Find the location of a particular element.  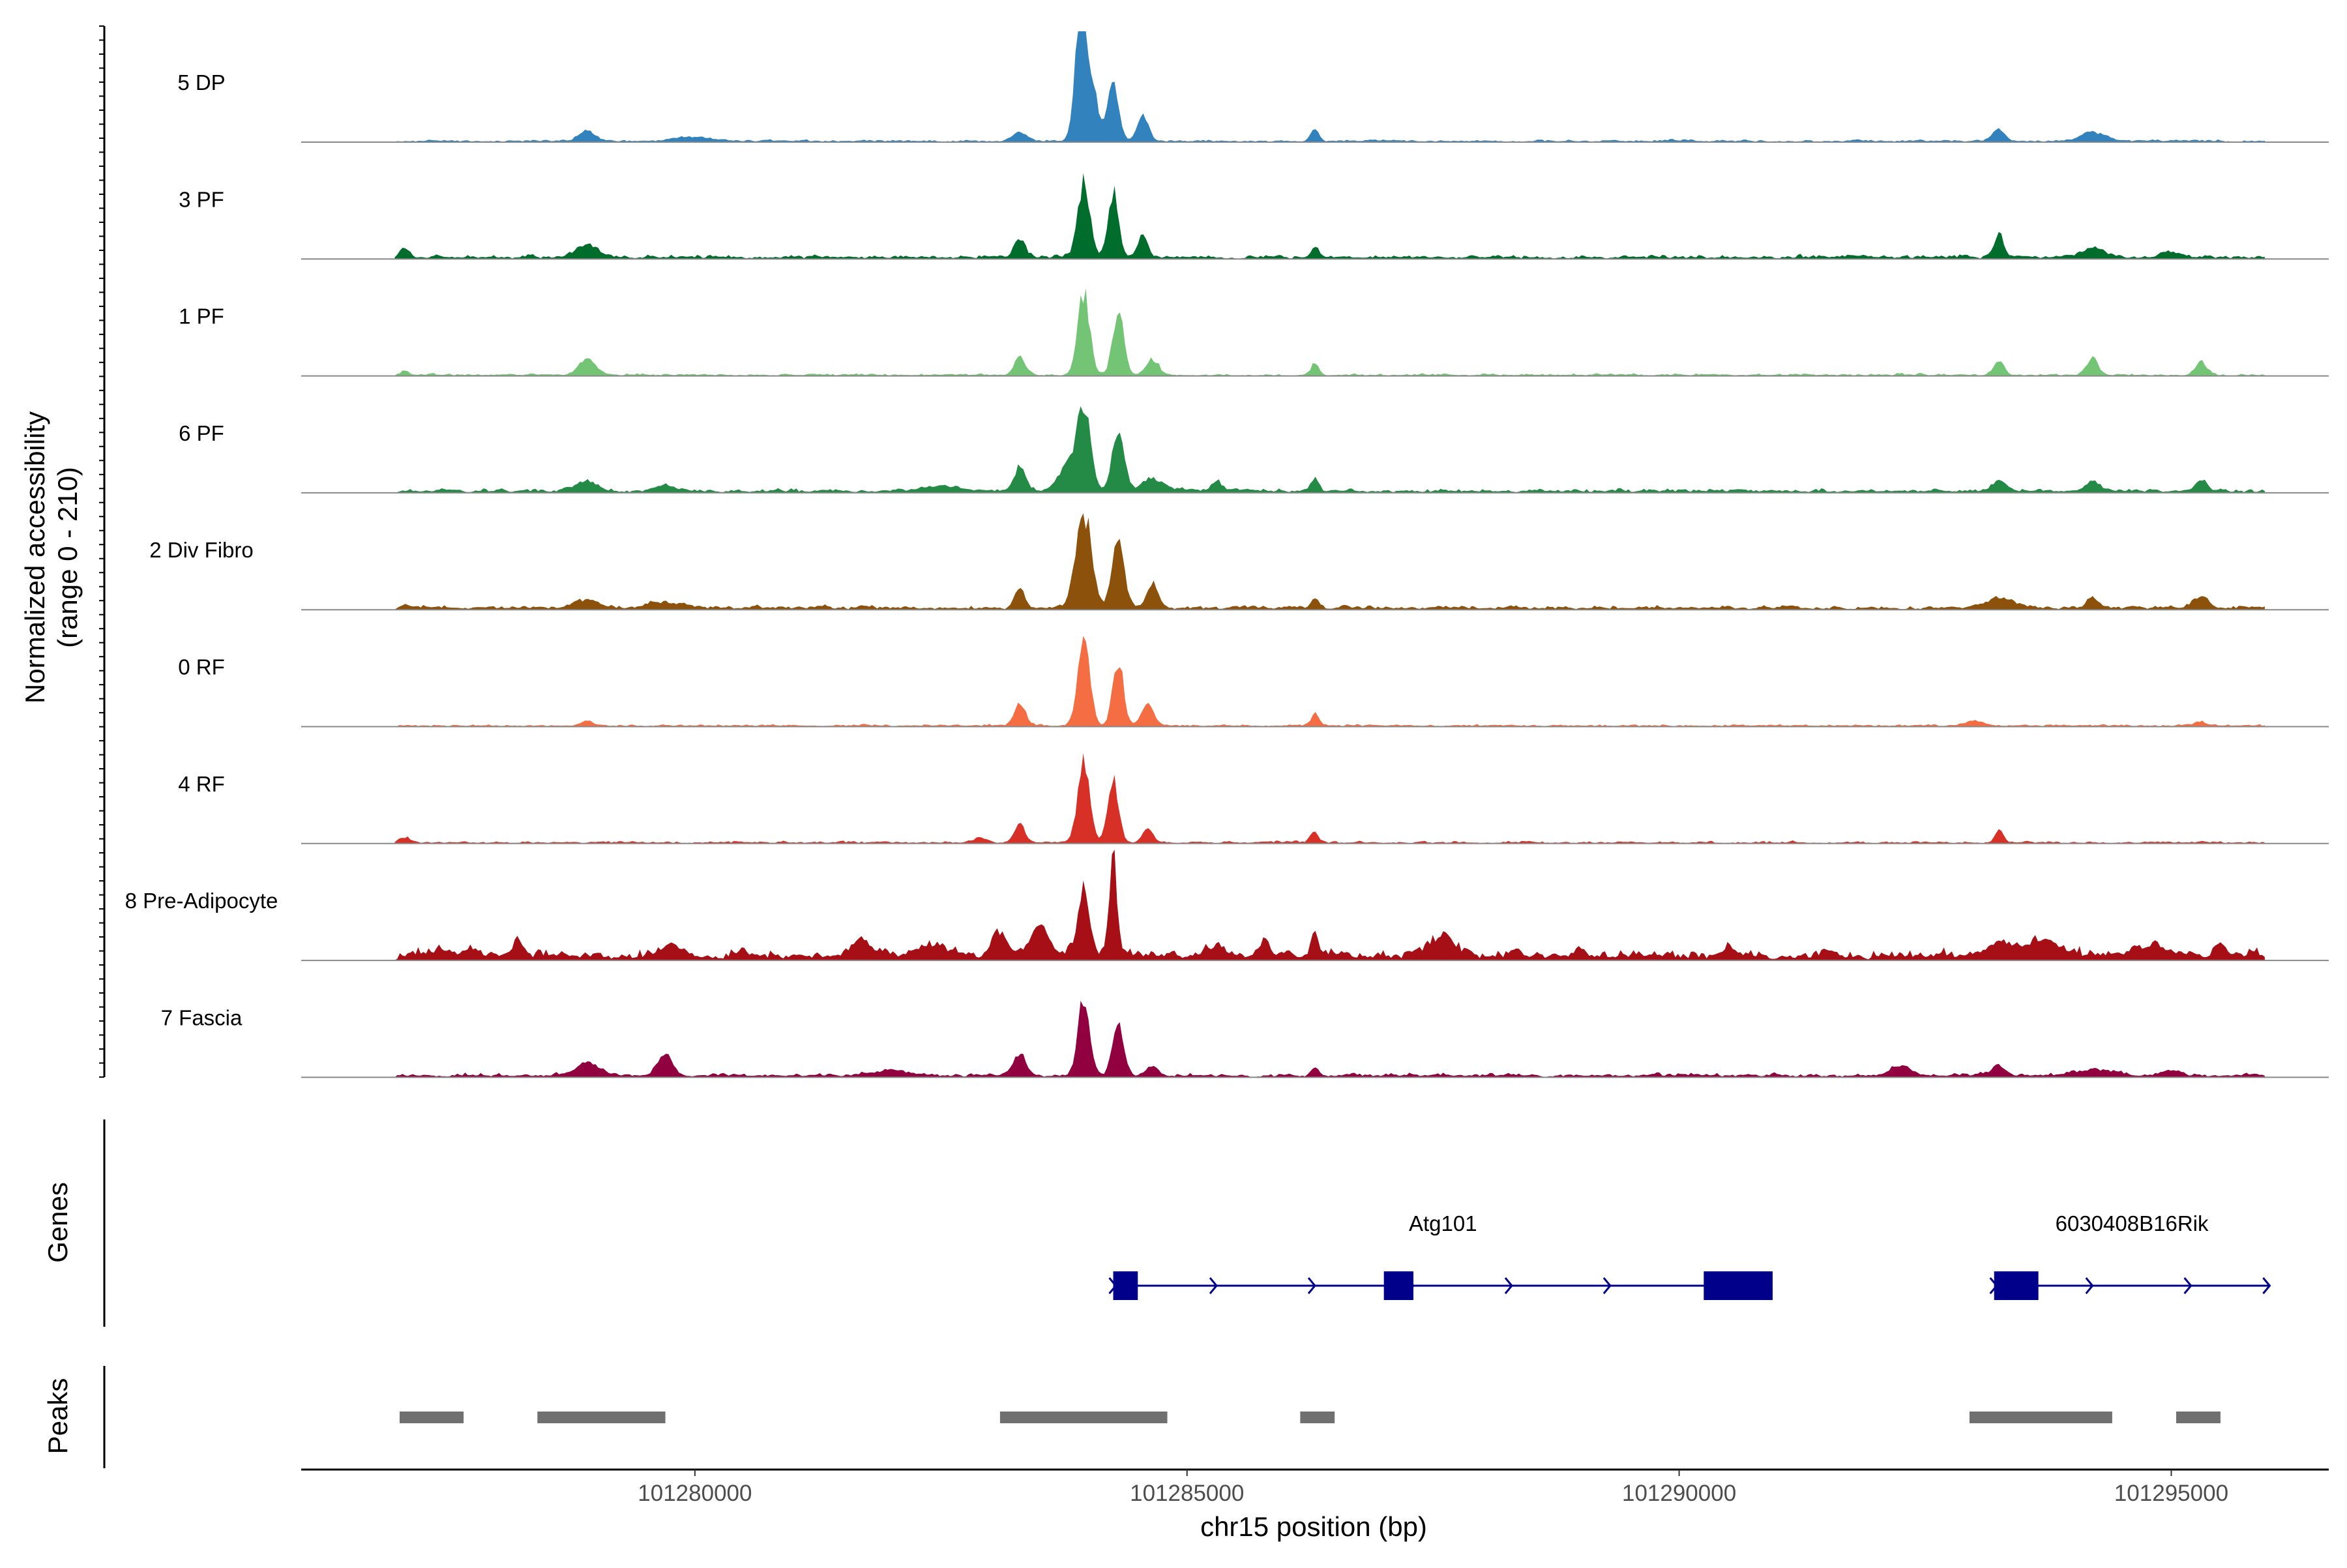

genes-panel-title: Genes is located at coordinates (57, 1223).